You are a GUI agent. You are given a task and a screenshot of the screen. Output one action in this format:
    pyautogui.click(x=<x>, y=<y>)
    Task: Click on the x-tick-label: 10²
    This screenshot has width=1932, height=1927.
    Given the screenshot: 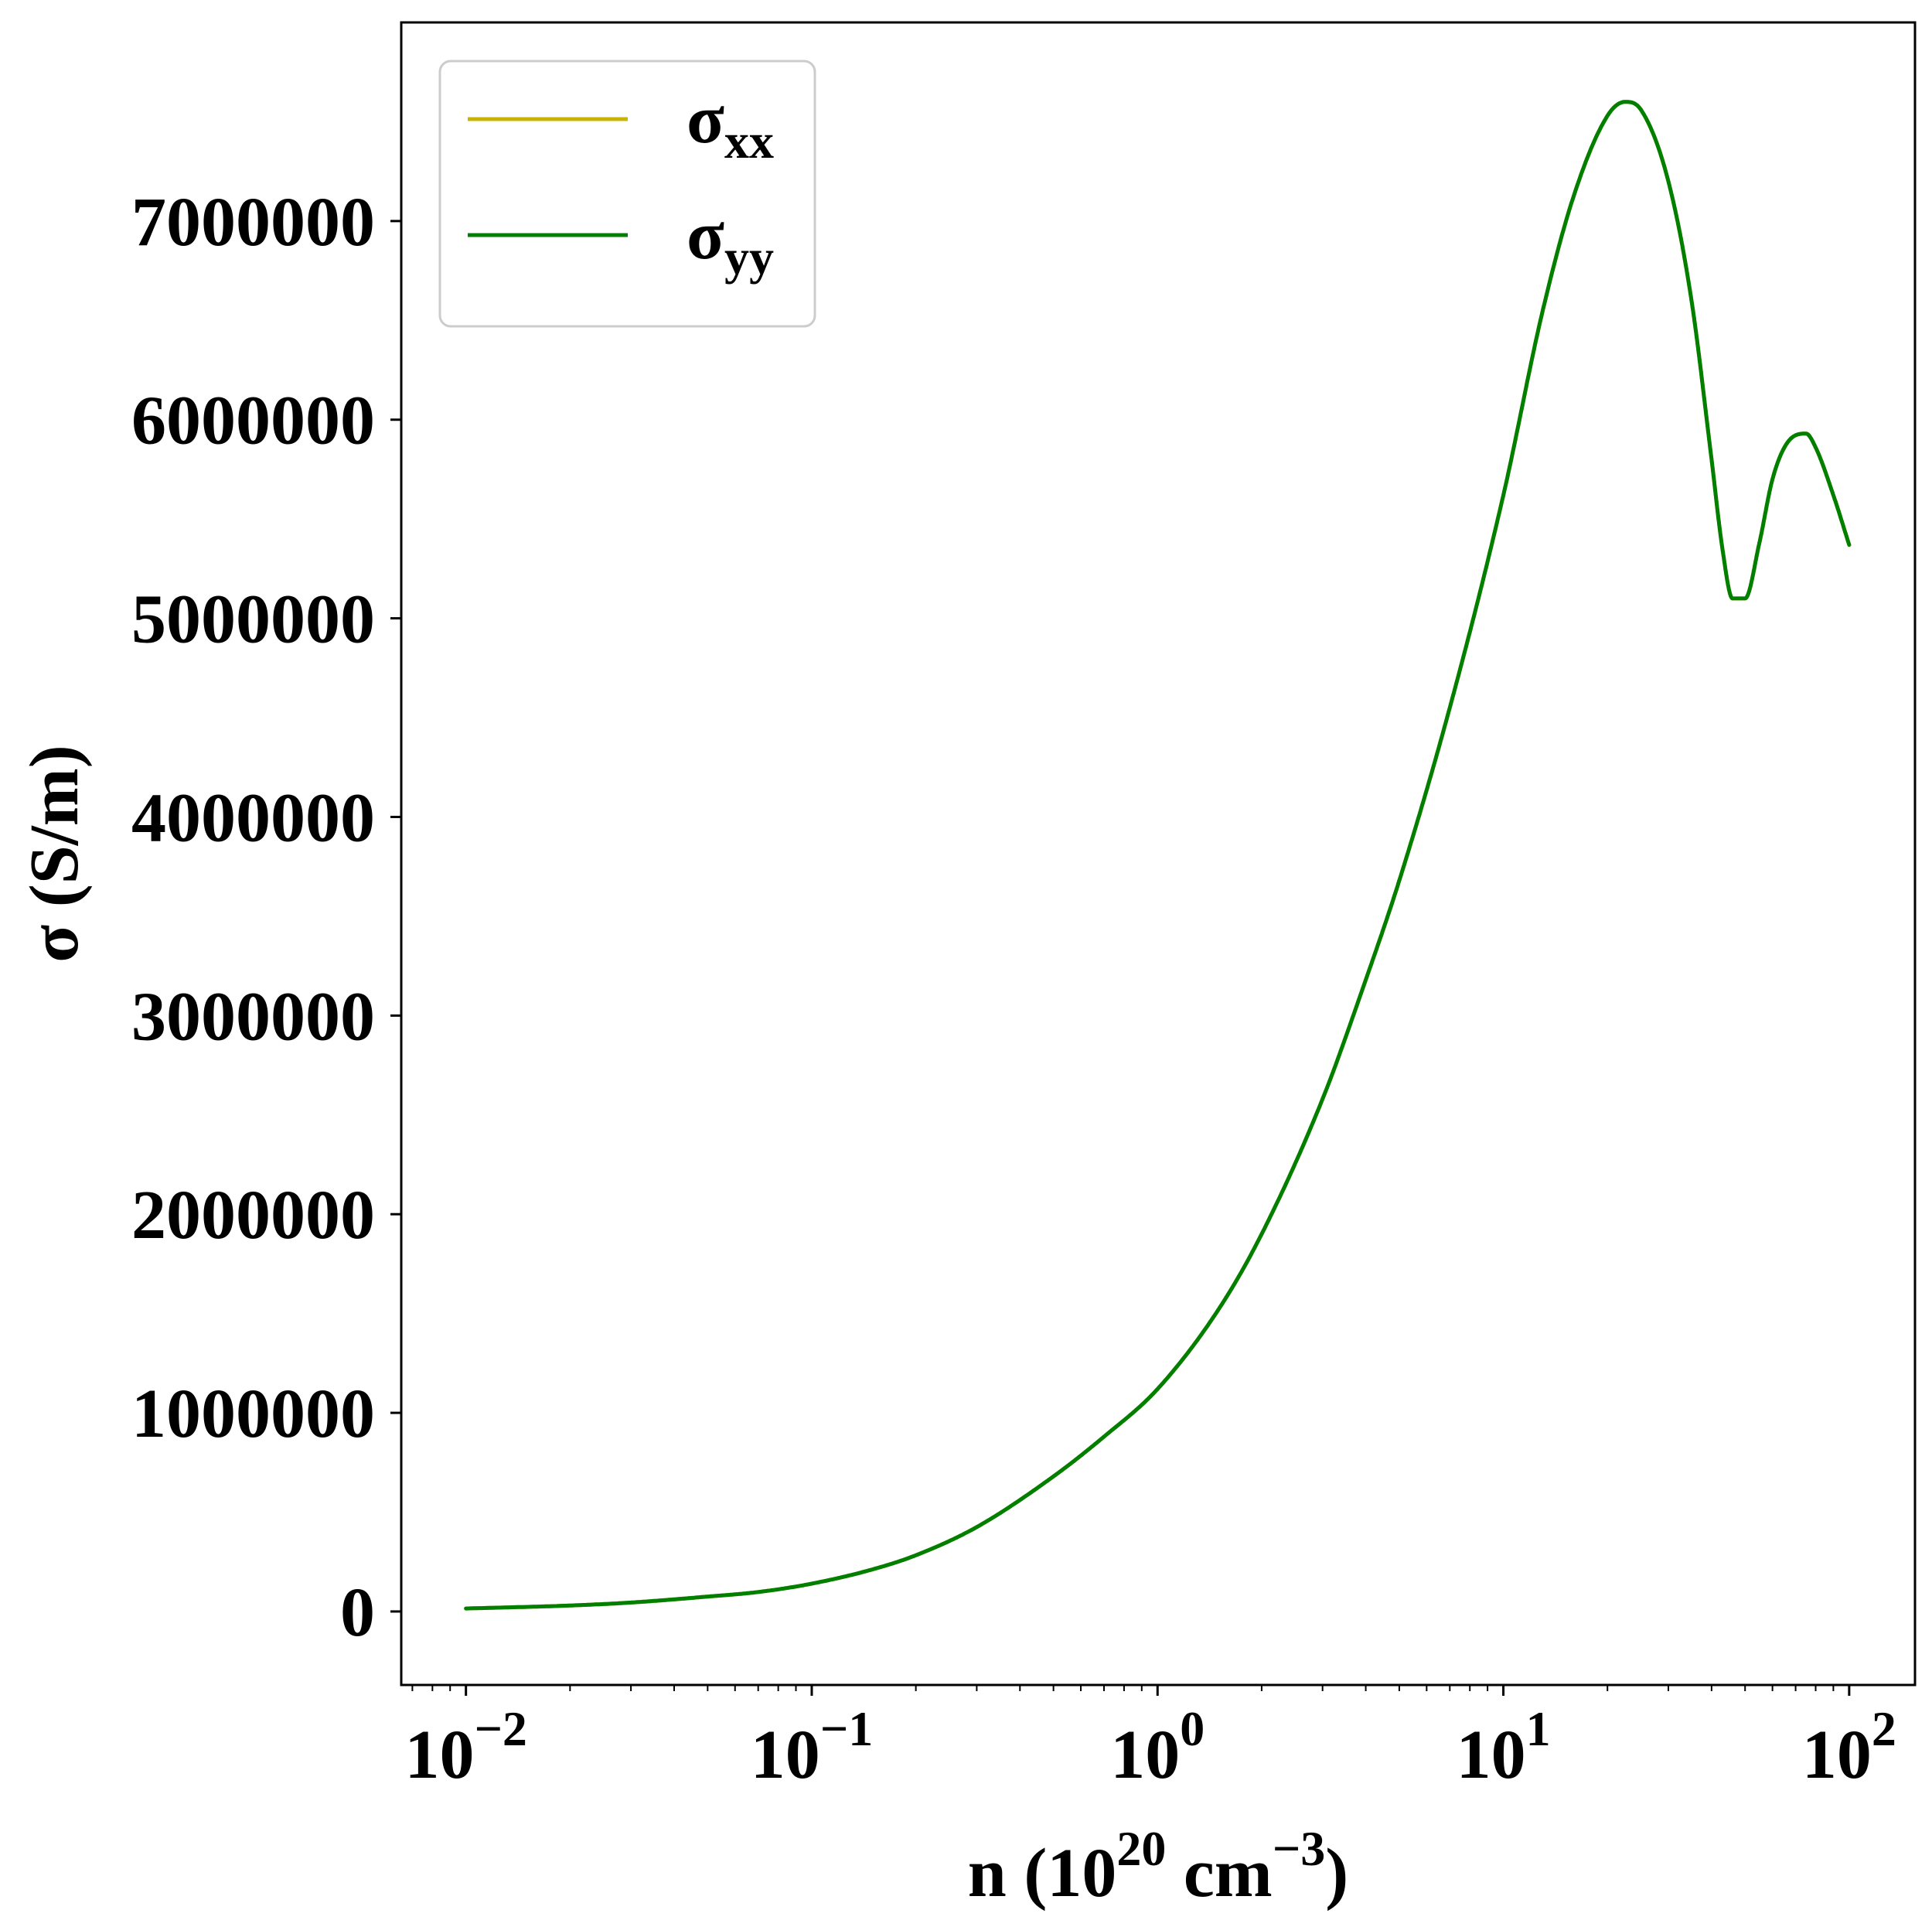 What is the action you would take?
    pyautogui.click(x=1849, y=1747)
    